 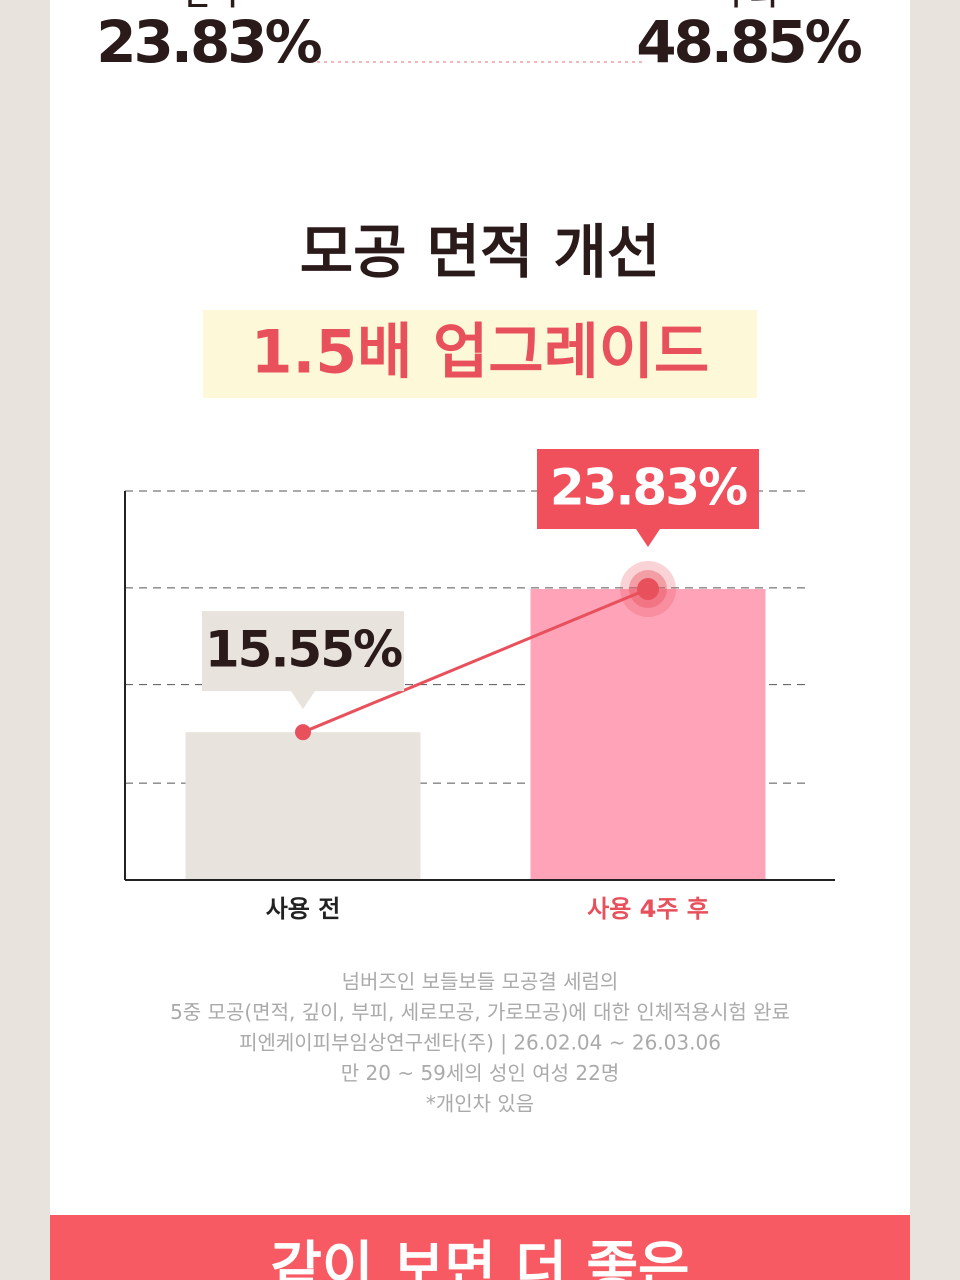 I want to click on trend-line, so click(x=475, y=660).